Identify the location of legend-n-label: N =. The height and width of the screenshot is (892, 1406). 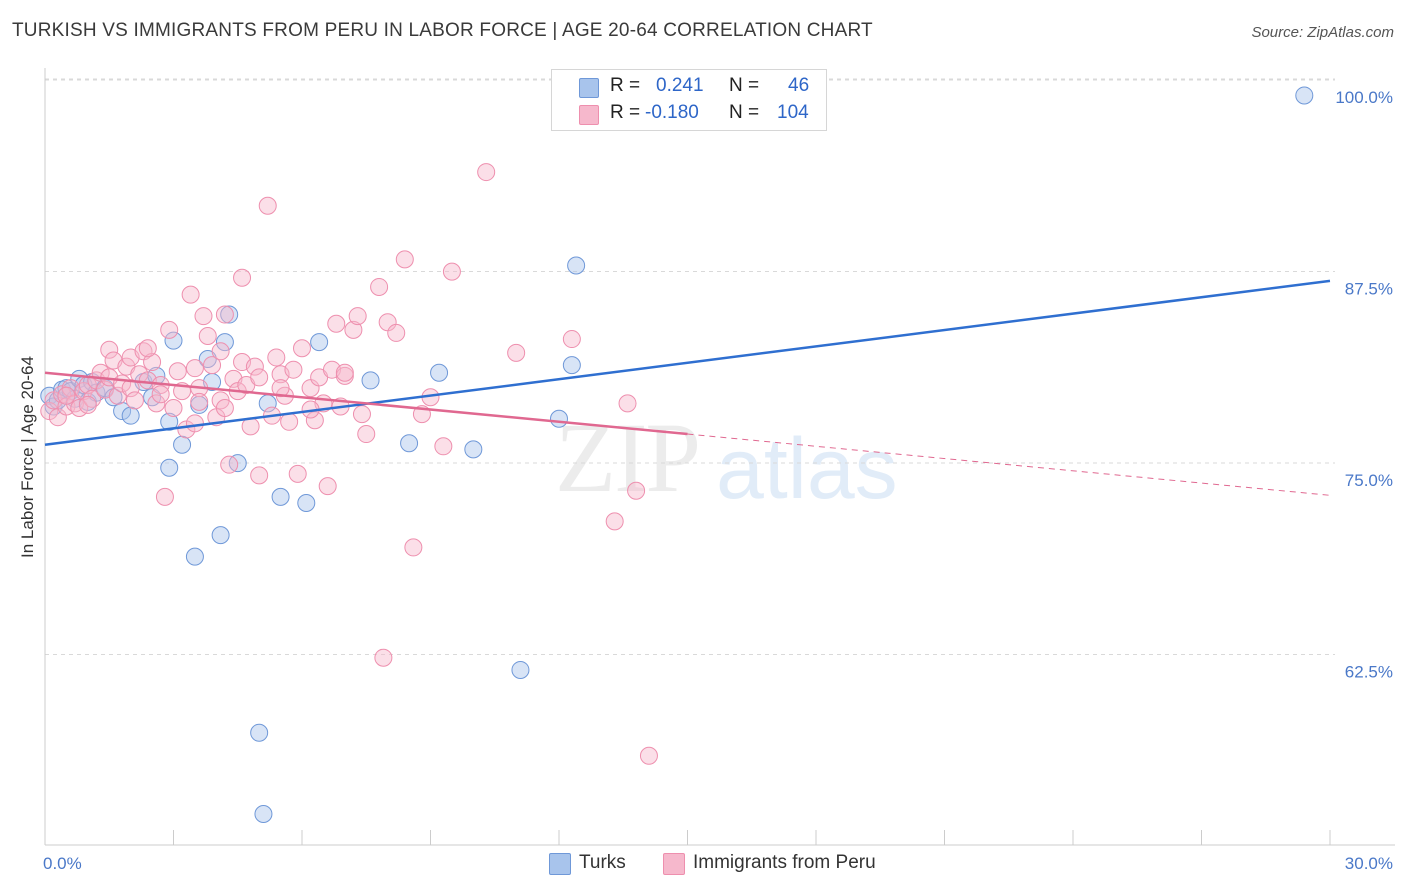
(744, 112).